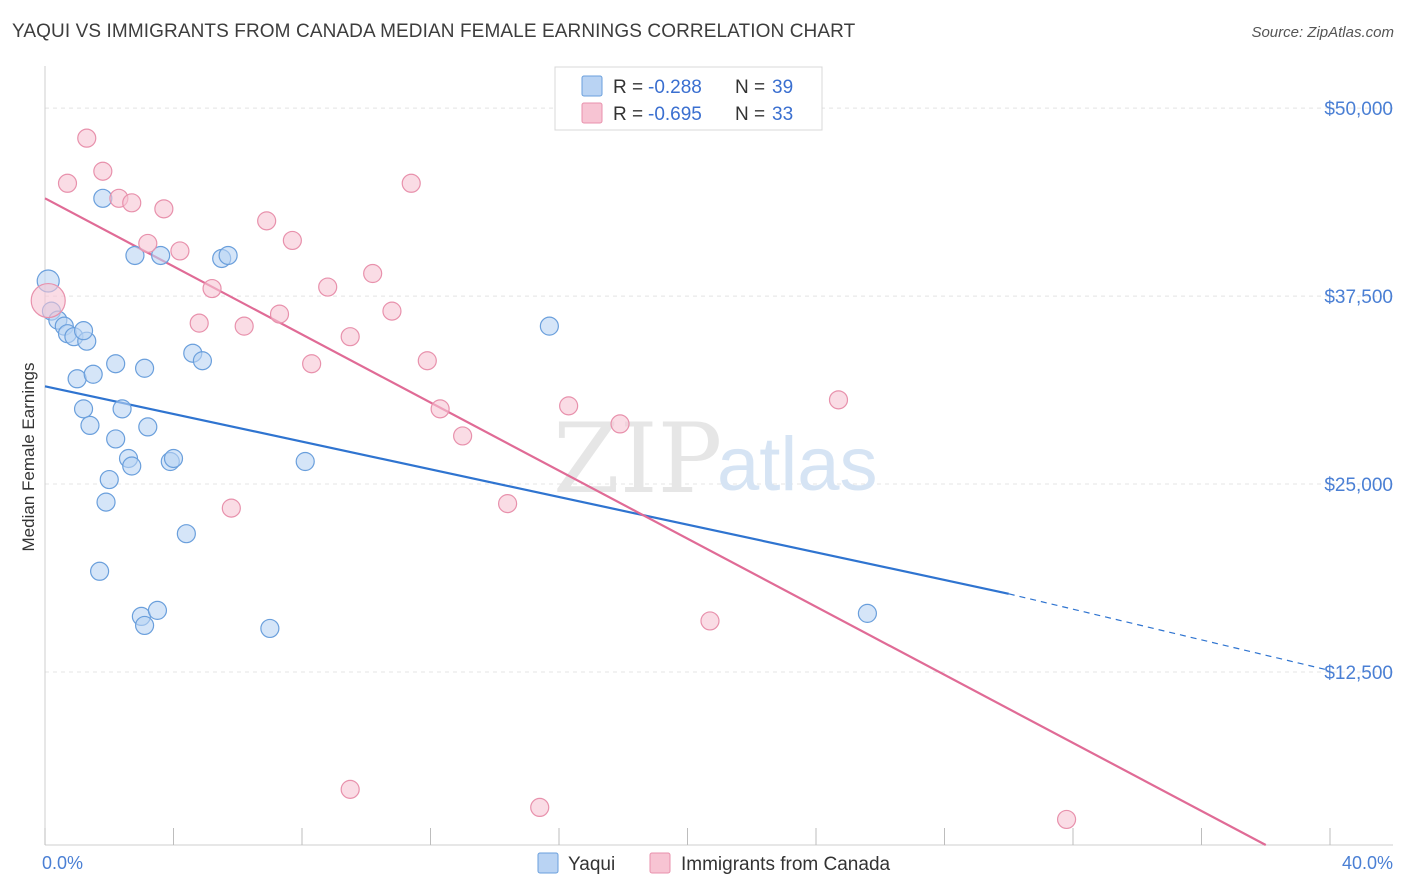 This screenshot has height=892, width=1406. What do you see at coordinates (797, 464) in the screenshot?
I see `watermark-atlas: atlas` at bounding box center [797, 464].